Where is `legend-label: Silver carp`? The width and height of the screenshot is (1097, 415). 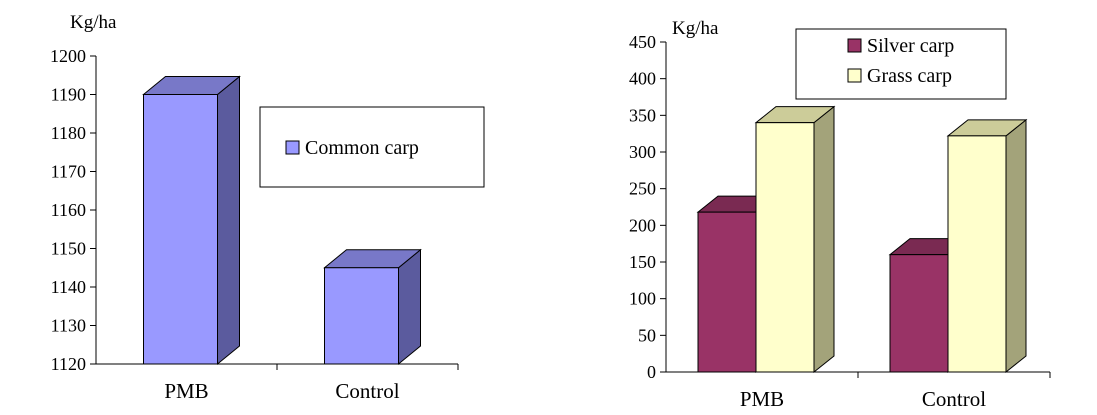
legend-label: Silver carp is located at coordinates (910, 46).